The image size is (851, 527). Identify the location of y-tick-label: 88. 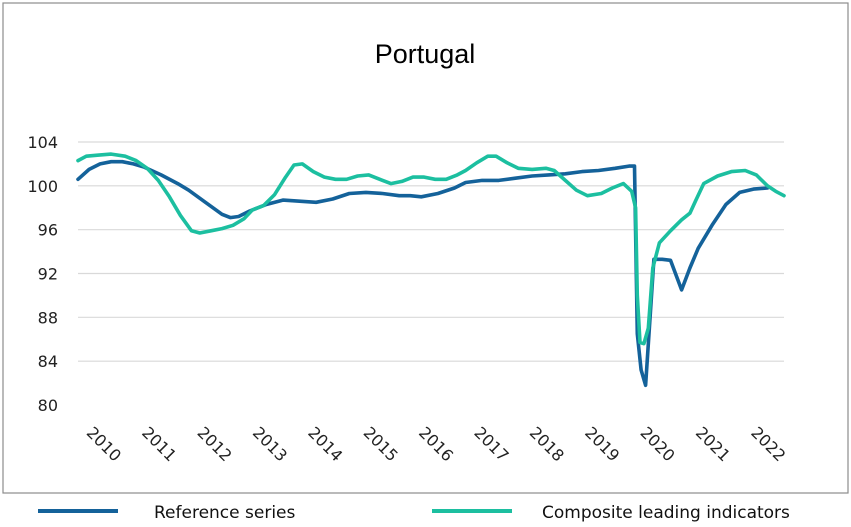
(48, 317).